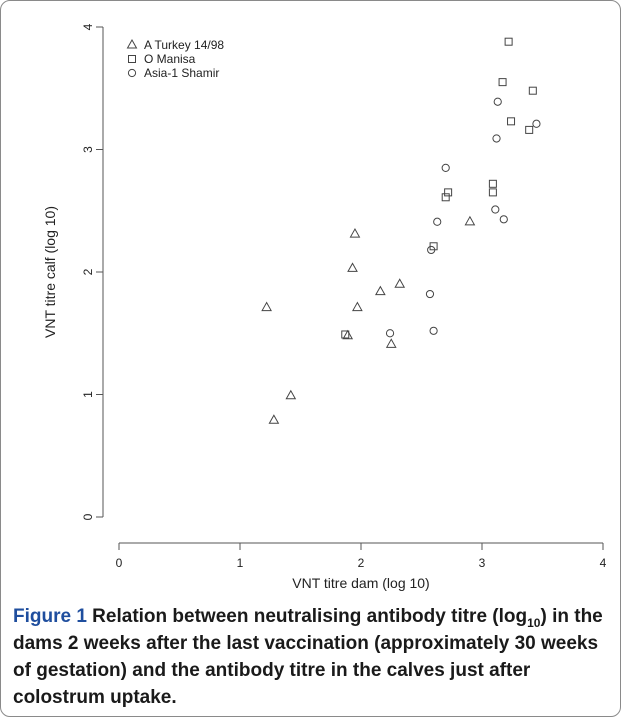  I want to click on x-tick-label: 4, so click(603, 563).